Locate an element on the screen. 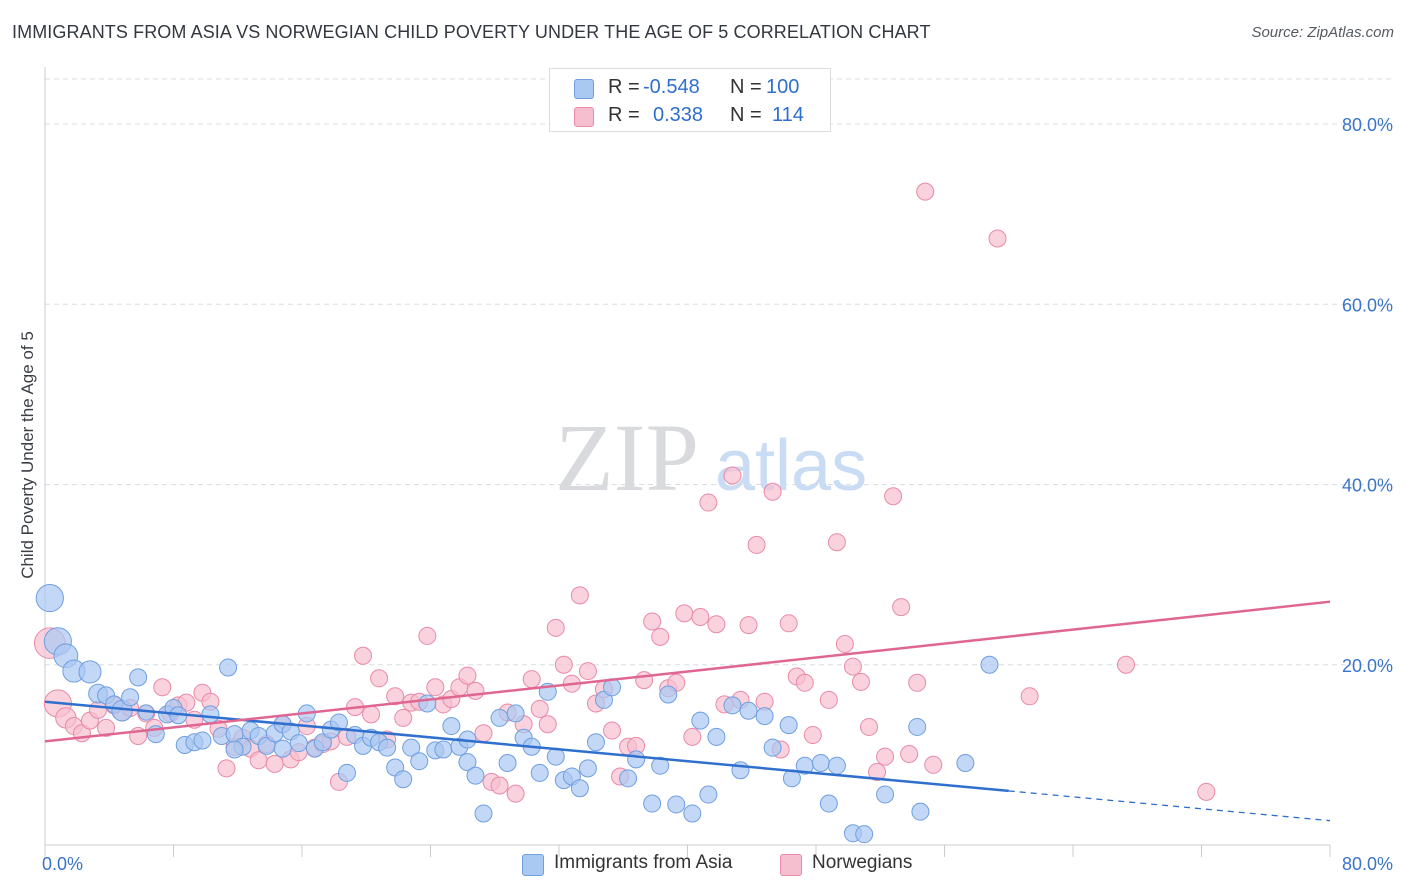 The image size is (1406, 892). y-tick-label: 80.0% is located at coordinates (1367, 125).